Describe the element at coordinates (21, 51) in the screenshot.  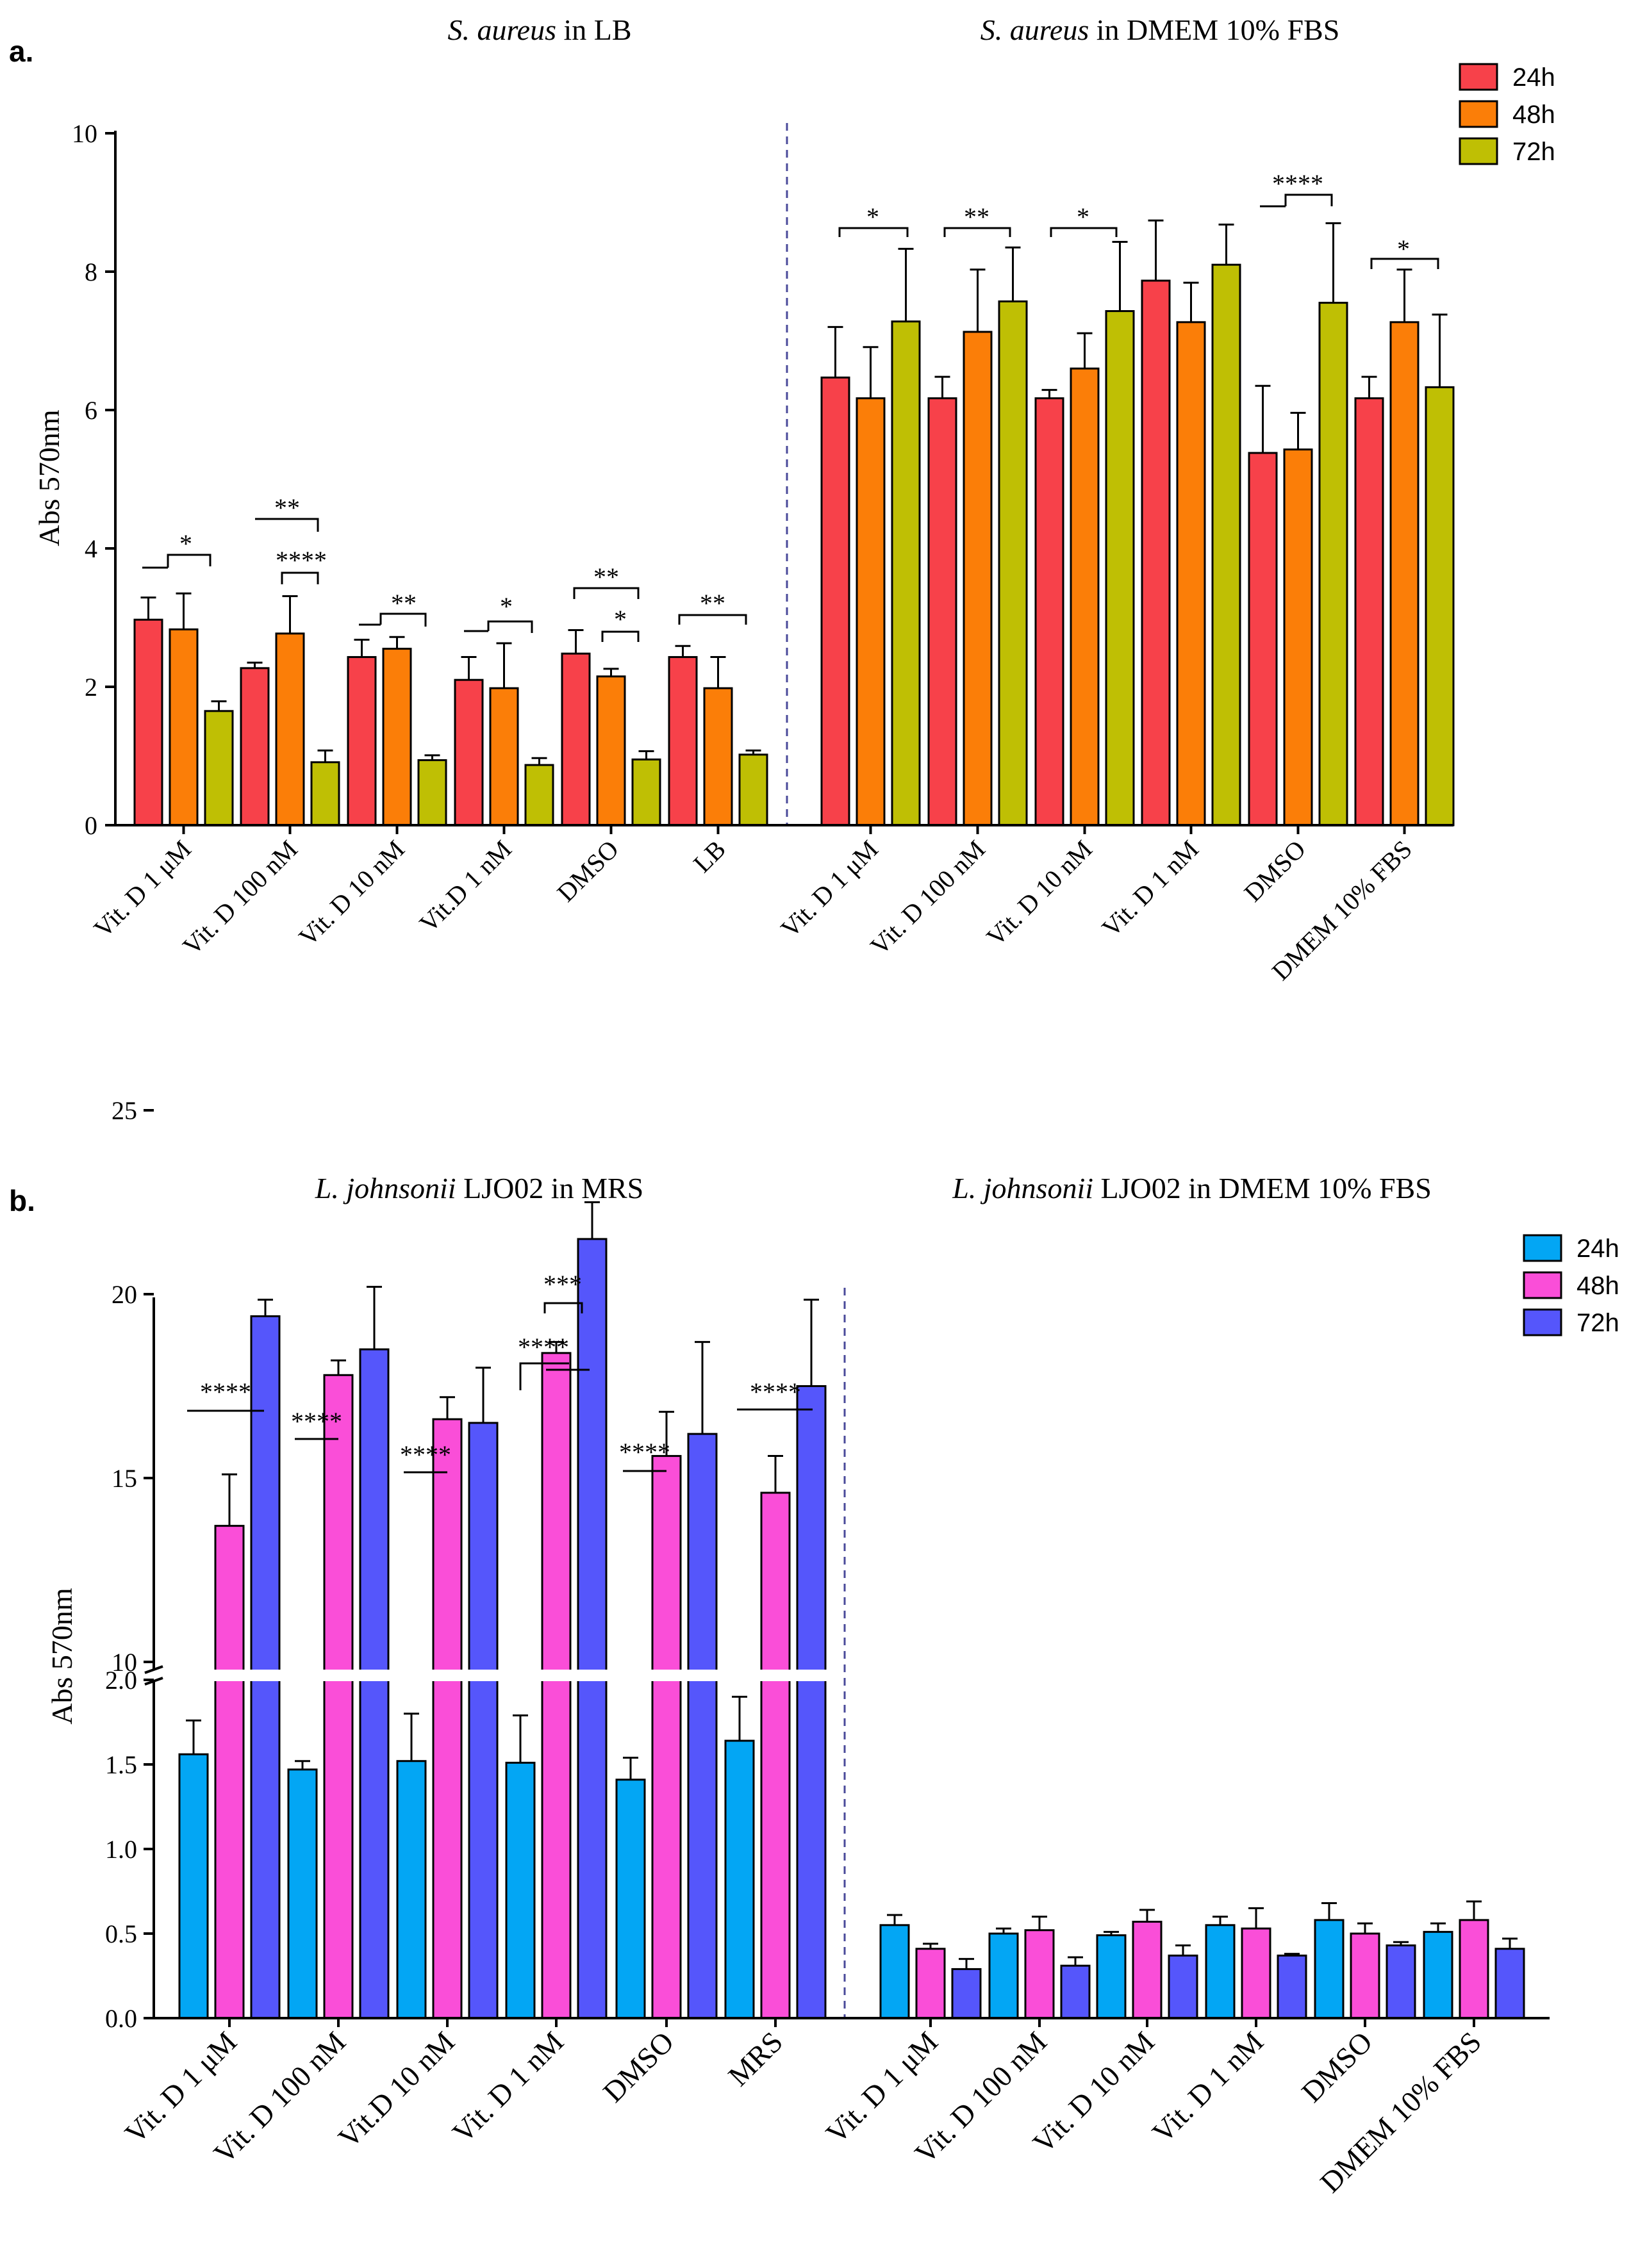
I see `panel-a-label: a.` at that location.